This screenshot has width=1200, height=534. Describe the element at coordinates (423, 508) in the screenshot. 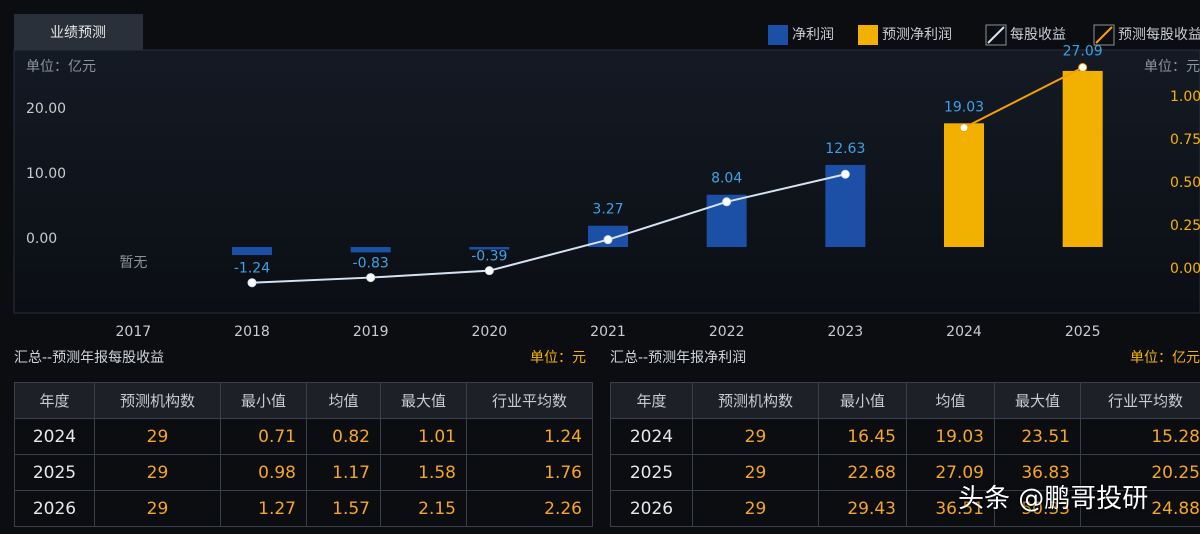

I see `cell: 2.15` at that location.